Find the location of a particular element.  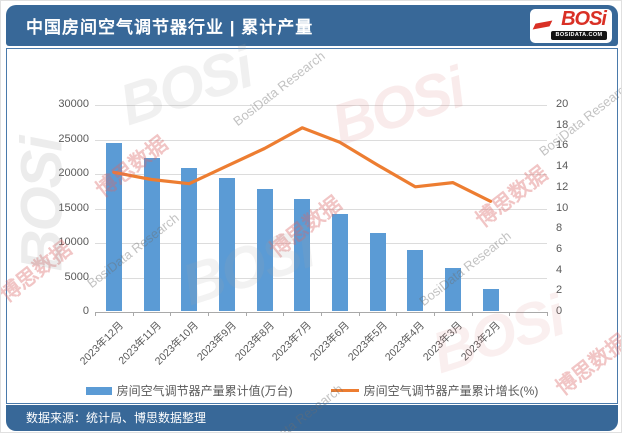

legend-item-bars: 房间空气调节器产量累计值(万台) is located at coordinates (189, 390).